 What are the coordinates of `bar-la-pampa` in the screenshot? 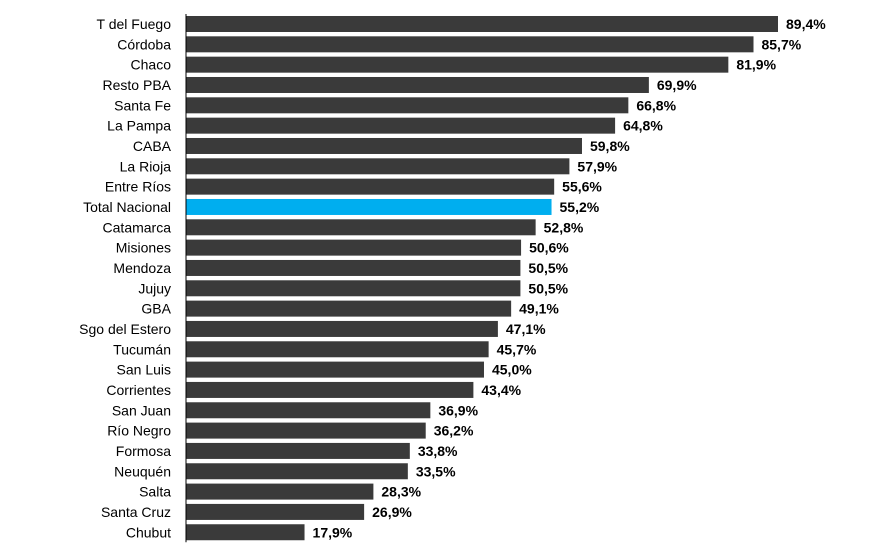 It's located at (401, 125).